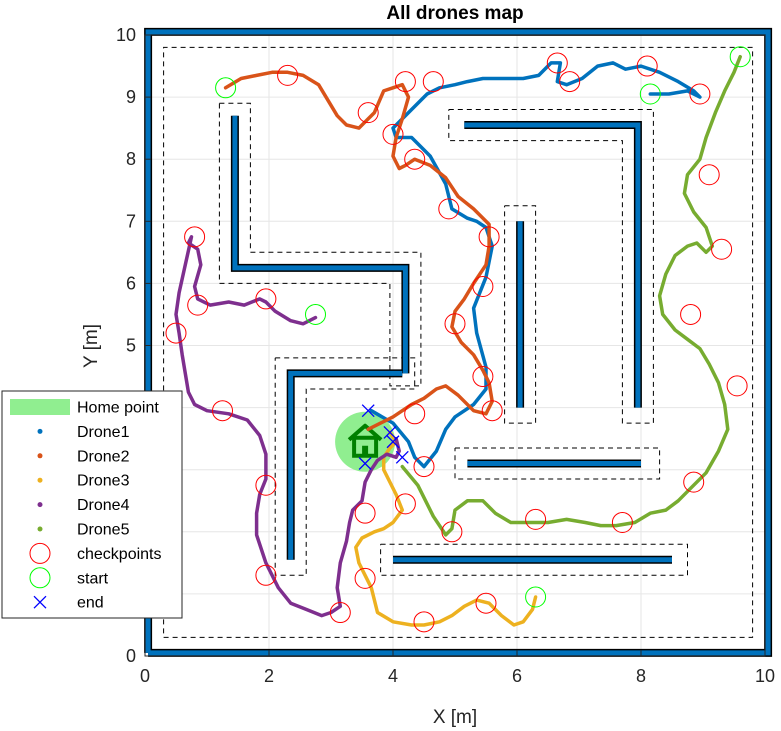 This screenshot has height=731, width=781. Describe the element at coordinates (103, 432) in the screenshot. I see `legend-label: Drone1` at that location.